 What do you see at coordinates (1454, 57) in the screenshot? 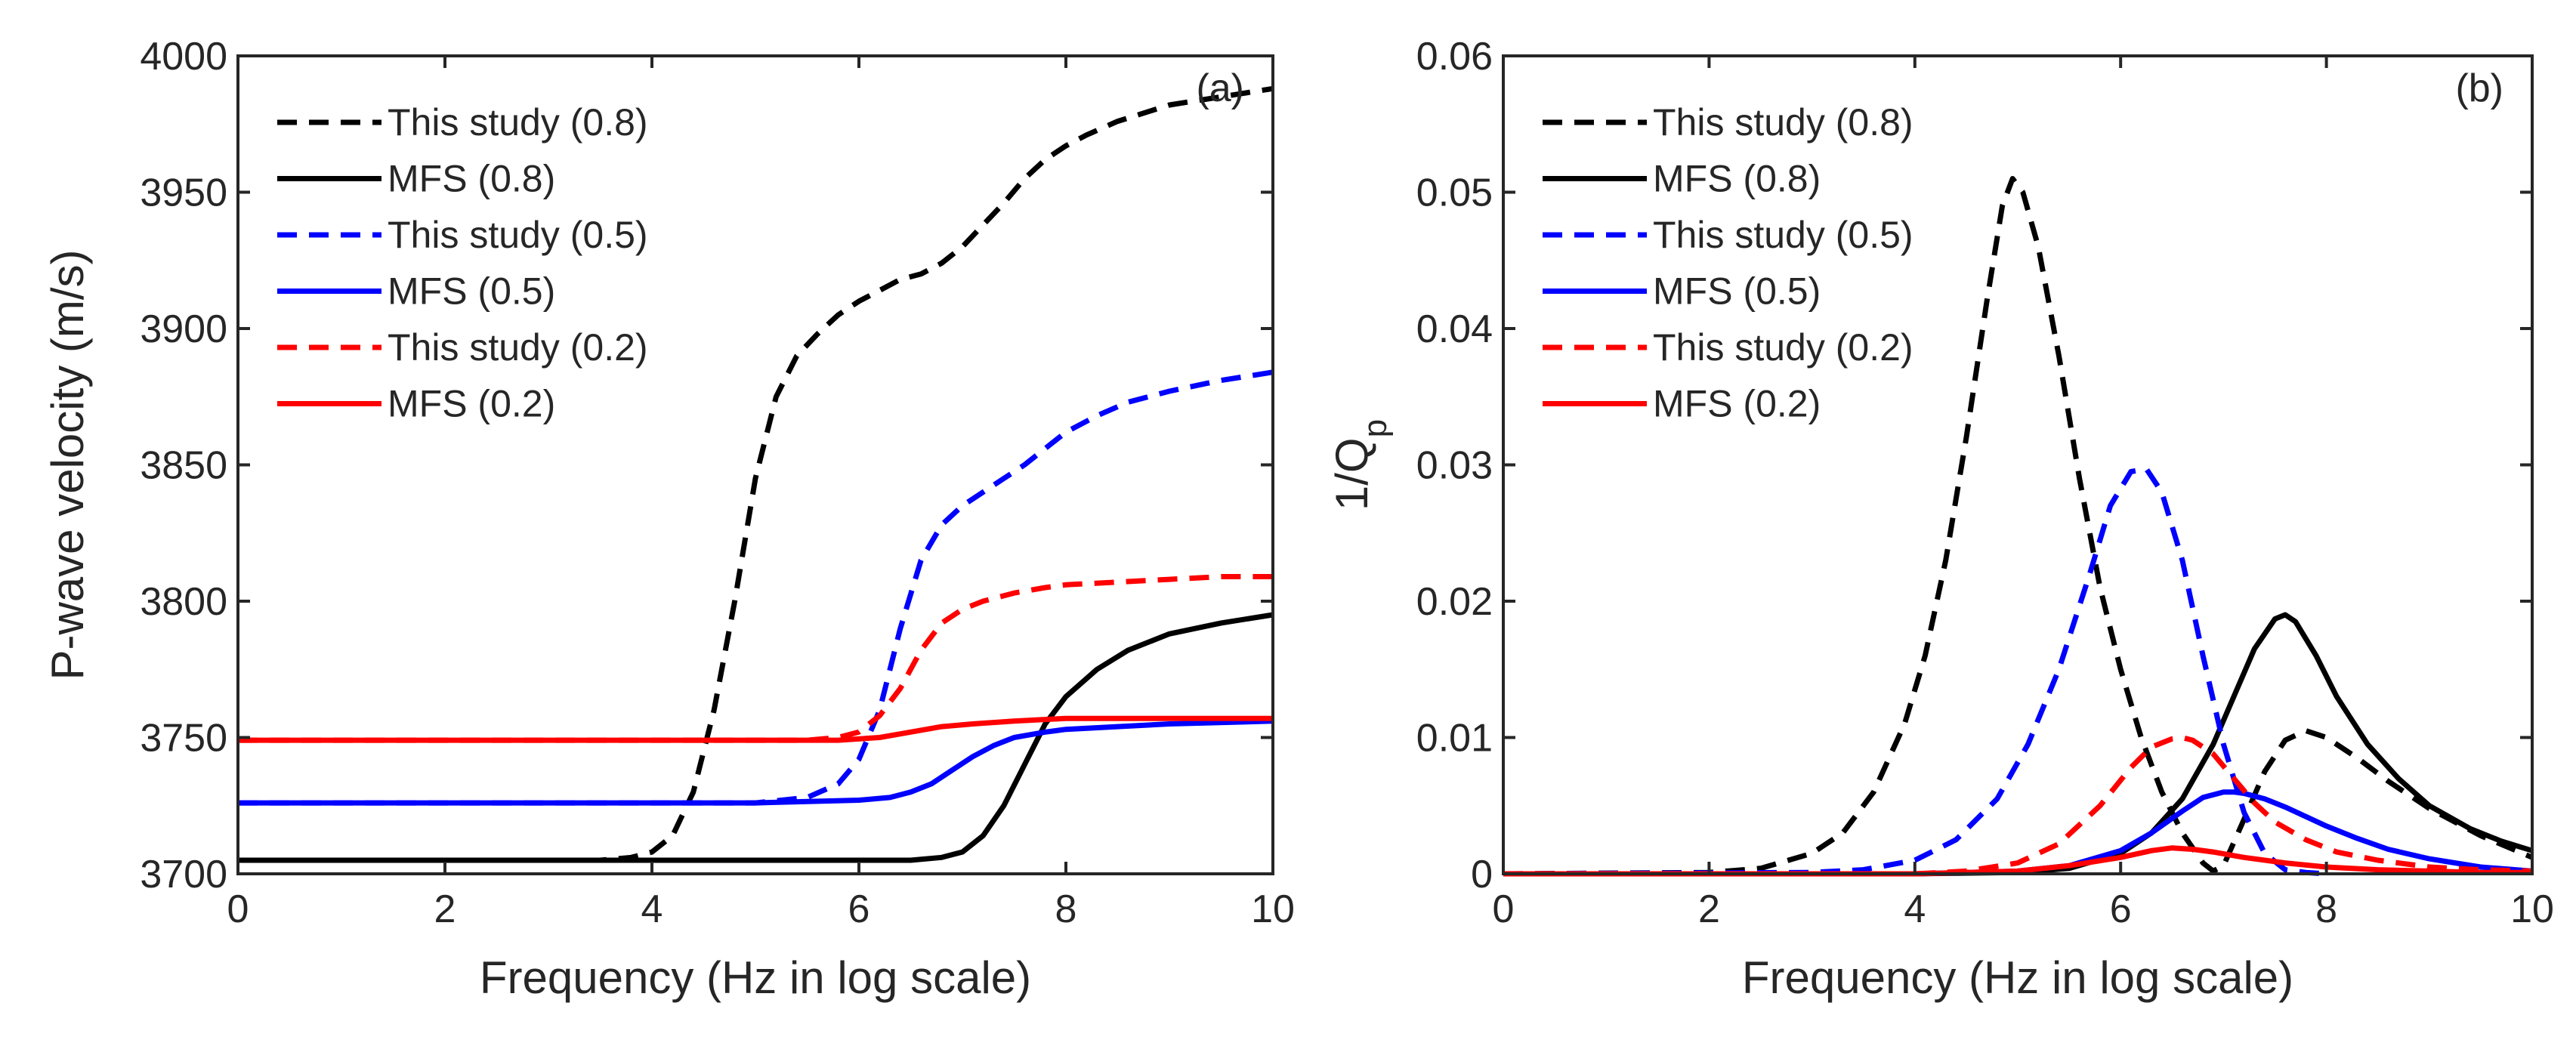
I see `y-tick-label: 0.06` at bounding box center [1454, 57].